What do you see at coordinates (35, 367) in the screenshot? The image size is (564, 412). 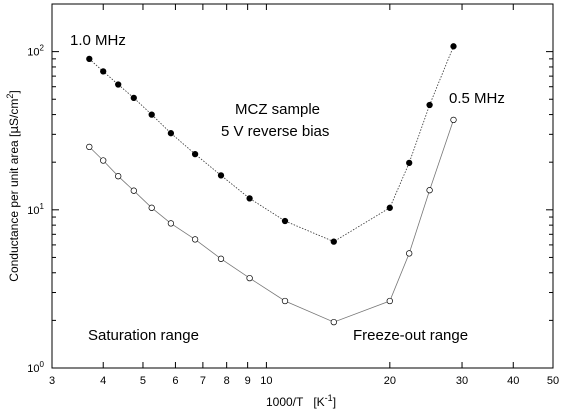 I see `y-tick-label: 10⁰` at bounding box center [35, 367].